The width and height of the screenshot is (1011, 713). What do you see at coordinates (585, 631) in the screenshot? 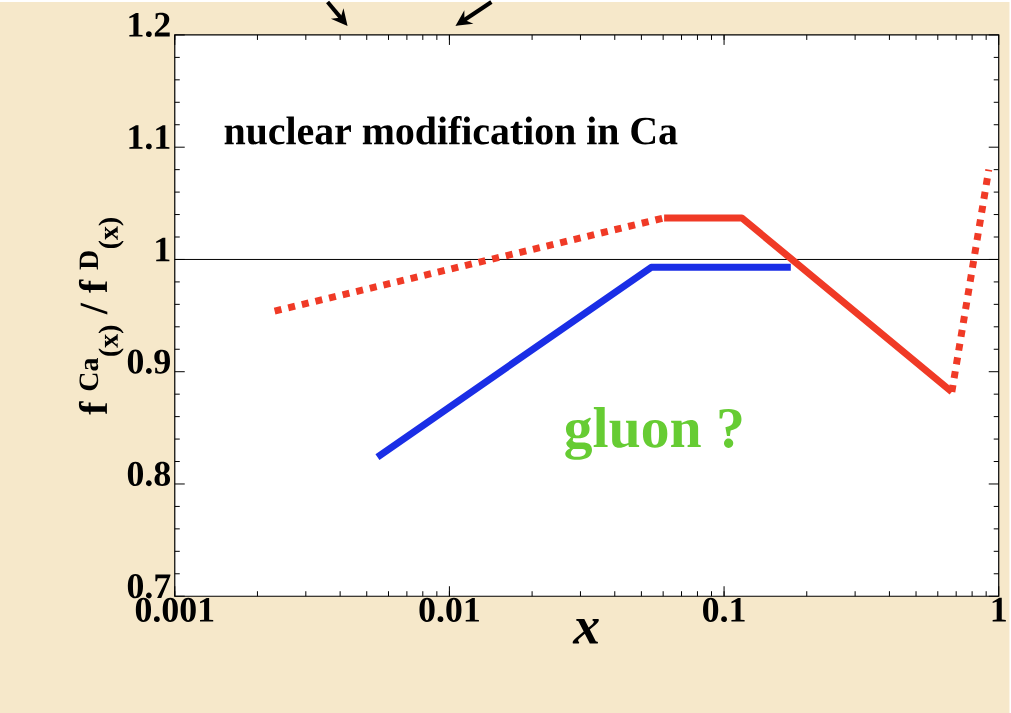
I see `x-axis-title: x` at bounding box center [585, 631].